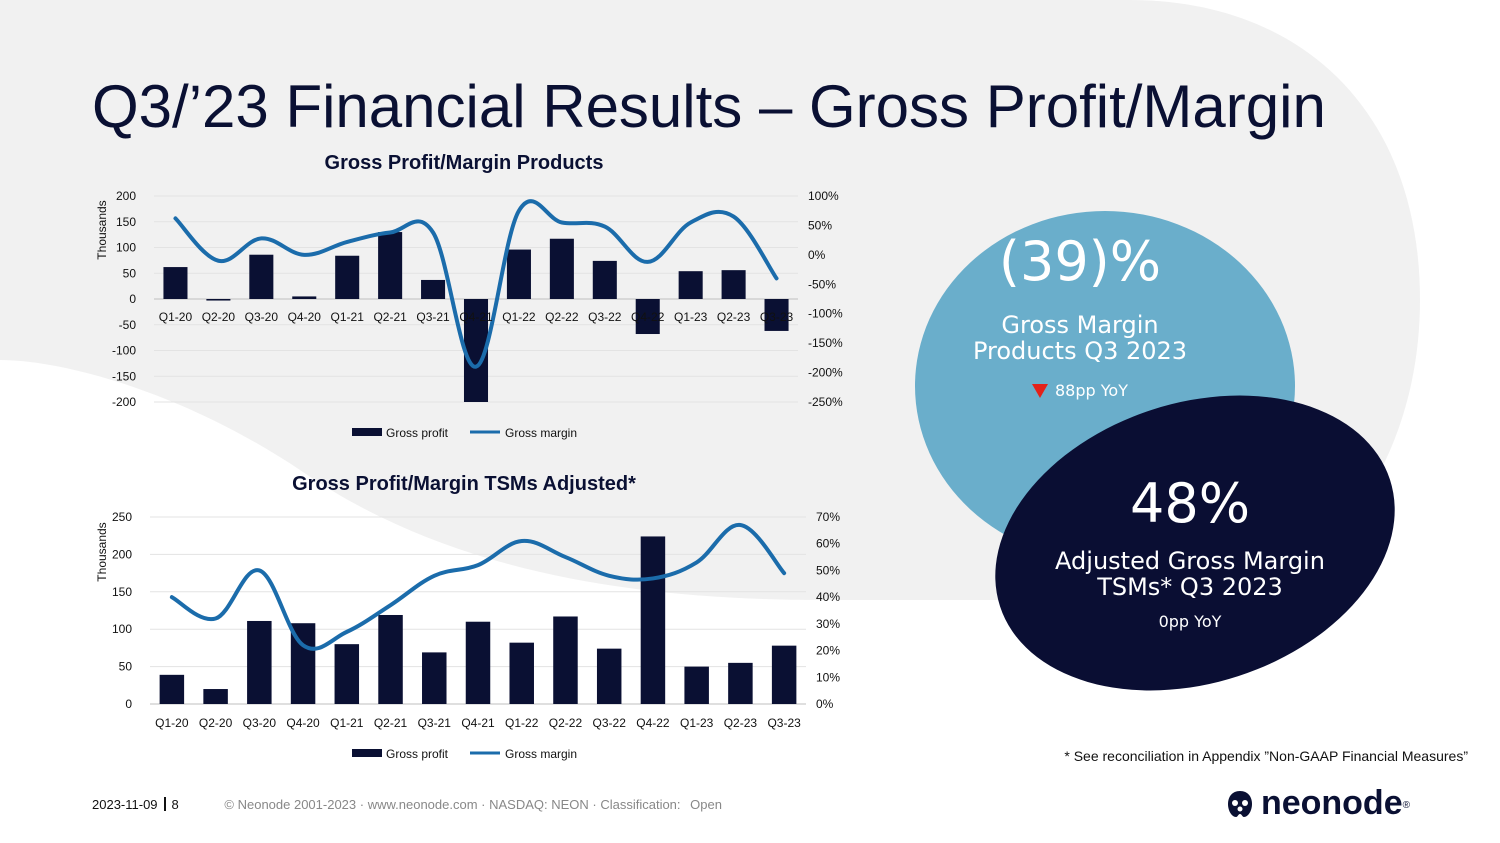 The image size is (1500, 843). Describe the element at coordinates (653, 723) in the screenshot. I see `x-tick-label: Q4-22` at that location.